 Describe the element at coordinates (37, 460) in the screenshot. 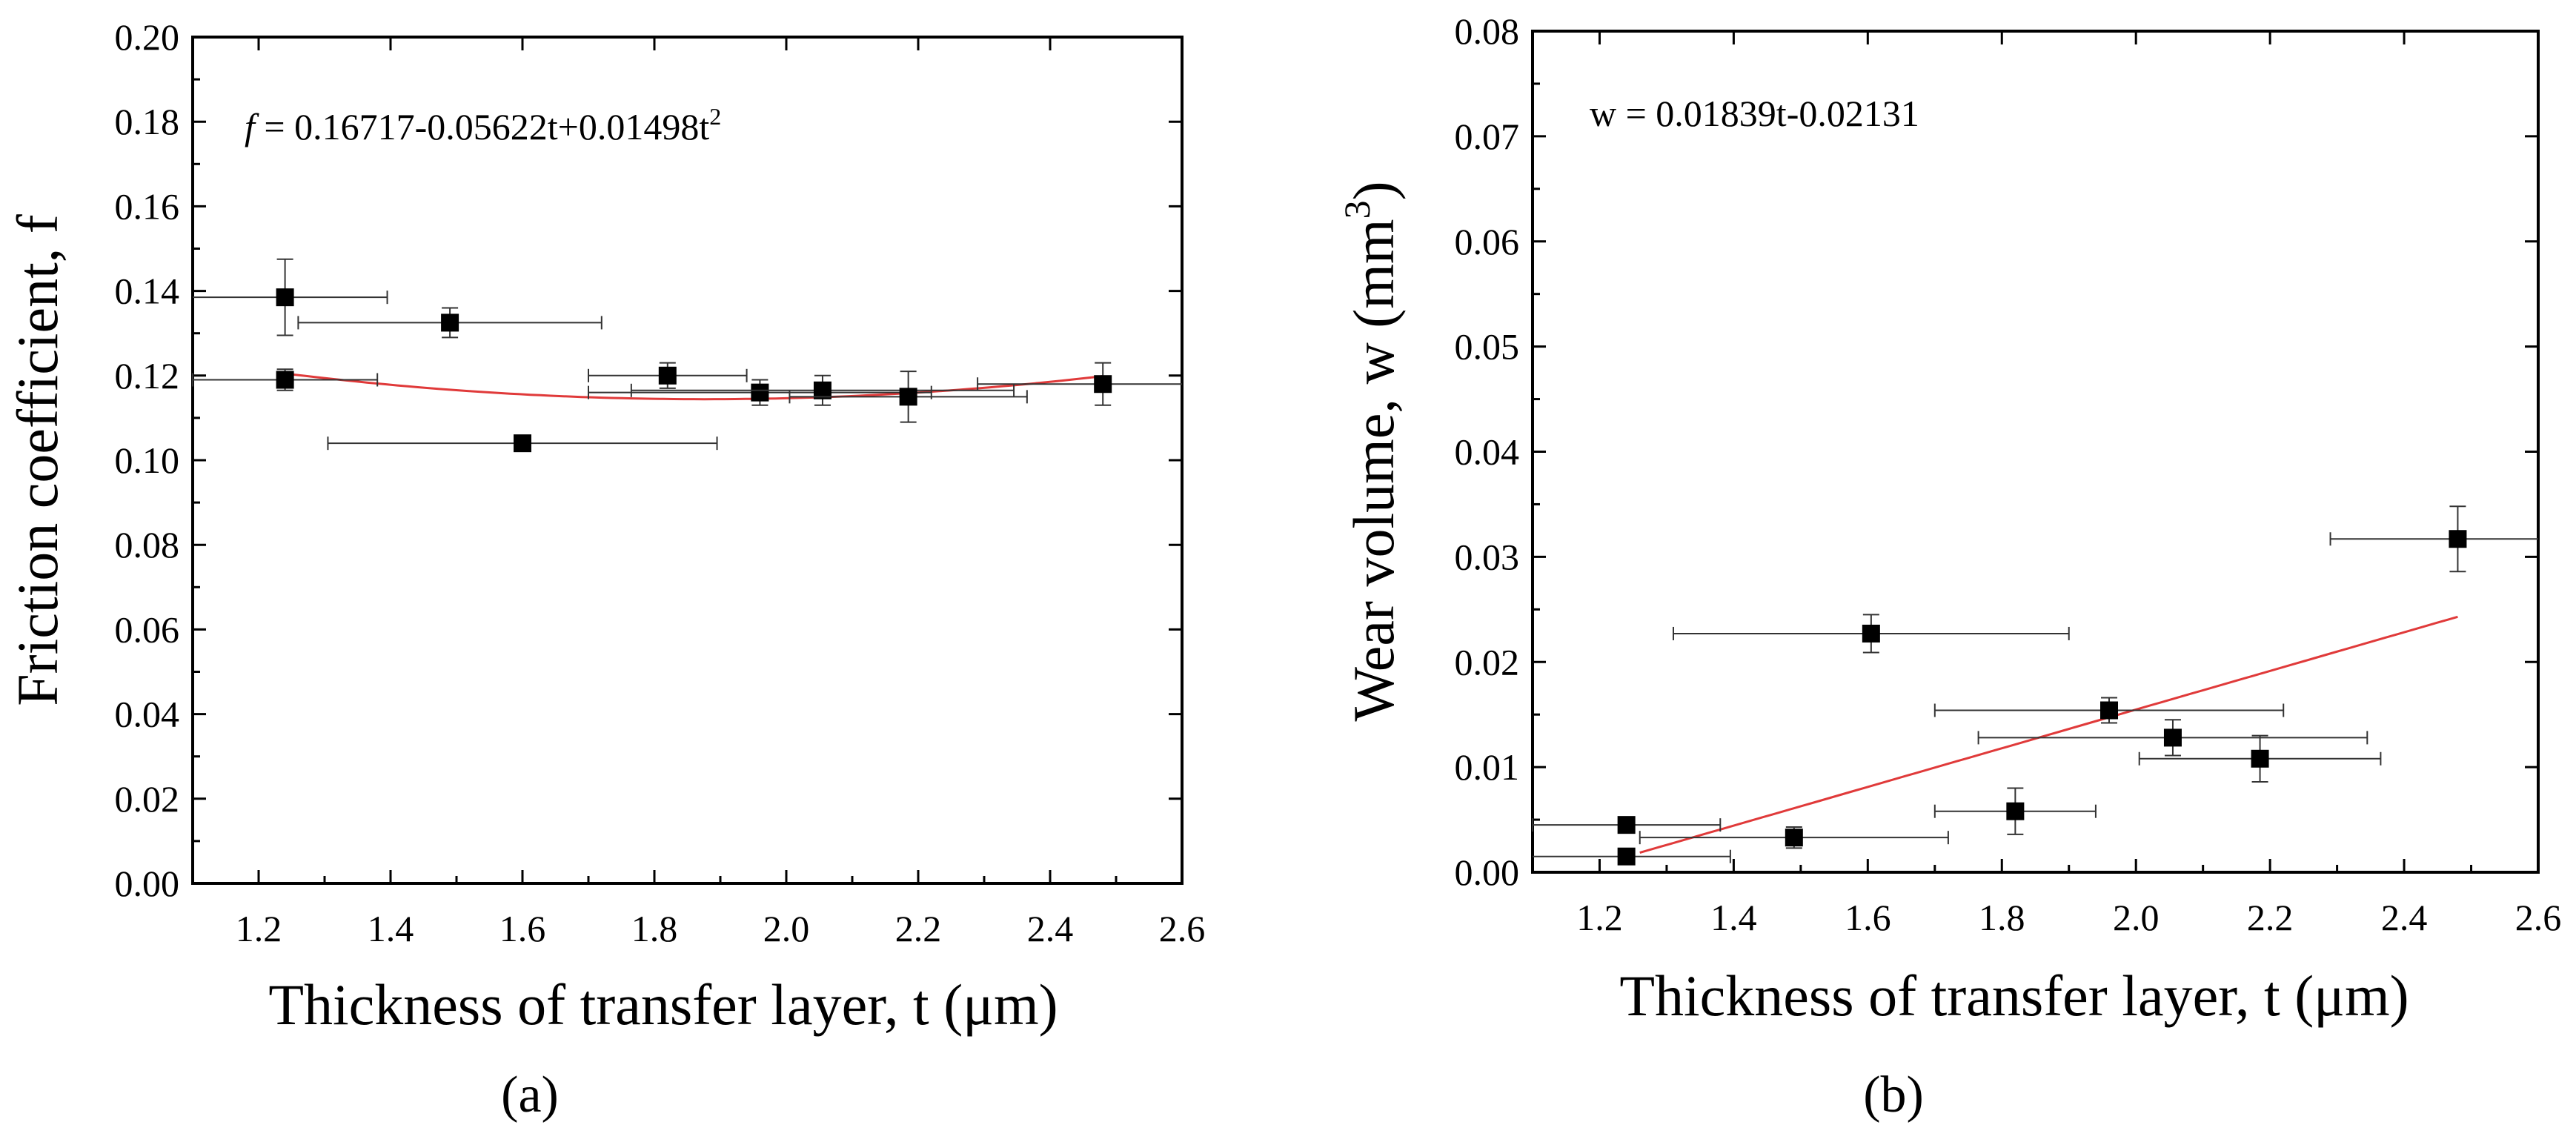

I see `y-axis-label: Friction coefficient, f` at that location.